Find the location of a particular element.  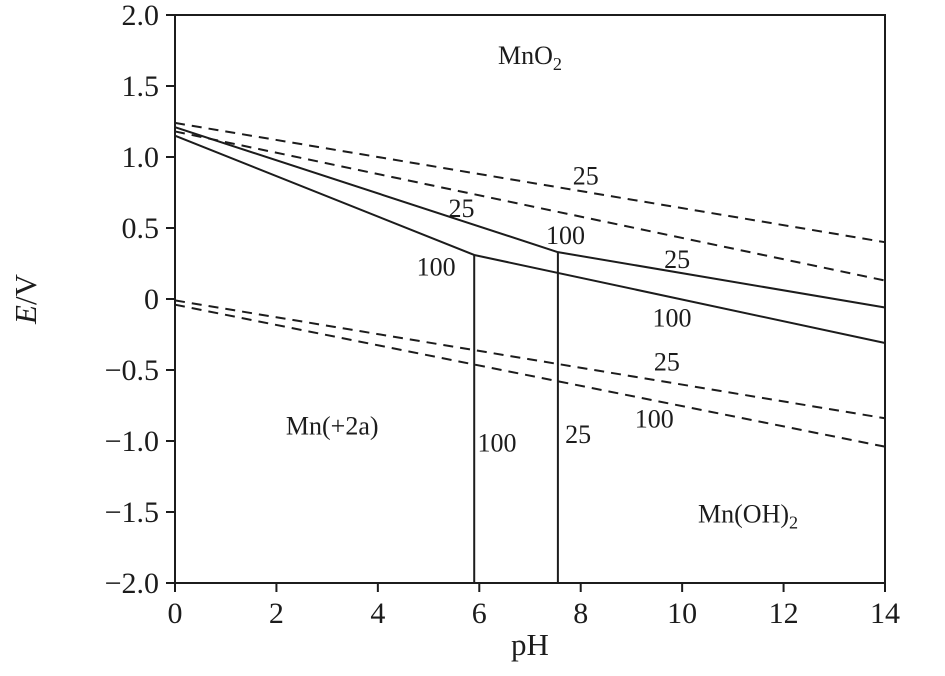

y-axis-tick-label: 1.5 is located at coordinates (141, 86).